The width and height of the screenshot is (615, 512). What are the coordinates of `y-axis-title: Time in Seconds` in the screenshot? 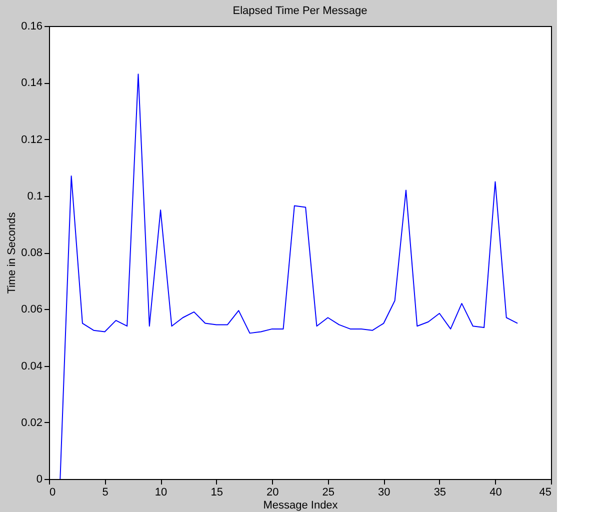 It's located at (12, 253).